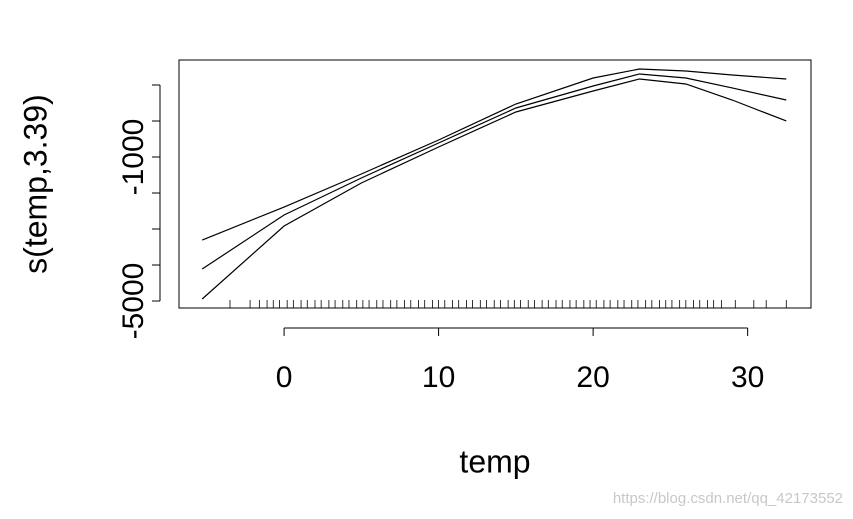  I want to click on y-tick-label: -5000, so click(133, 301).